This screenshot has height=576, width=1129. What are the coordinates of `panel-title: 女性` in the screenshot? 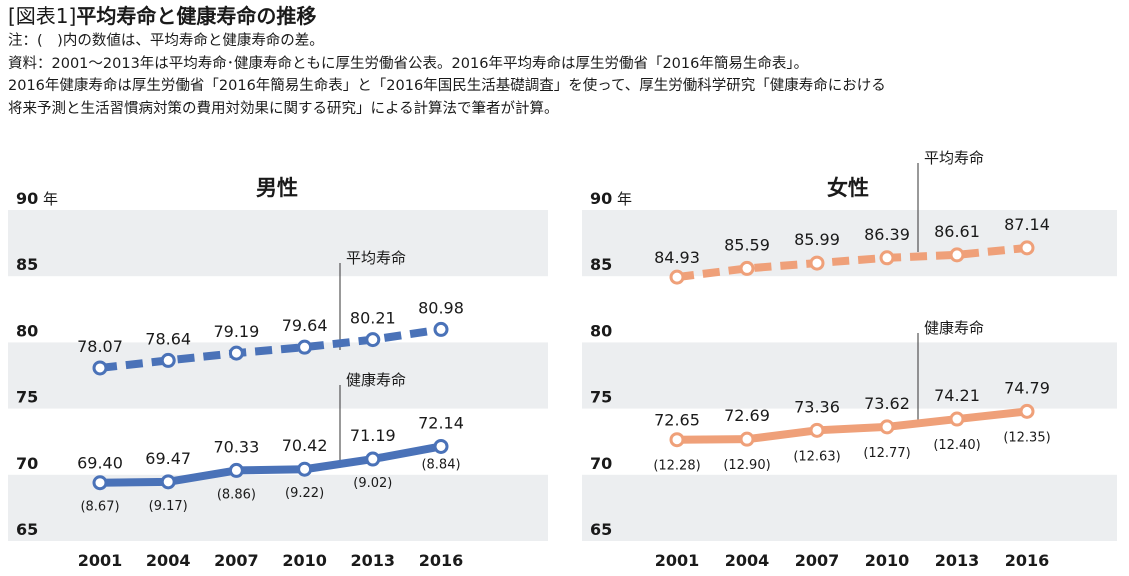 It's located at (848, 188).